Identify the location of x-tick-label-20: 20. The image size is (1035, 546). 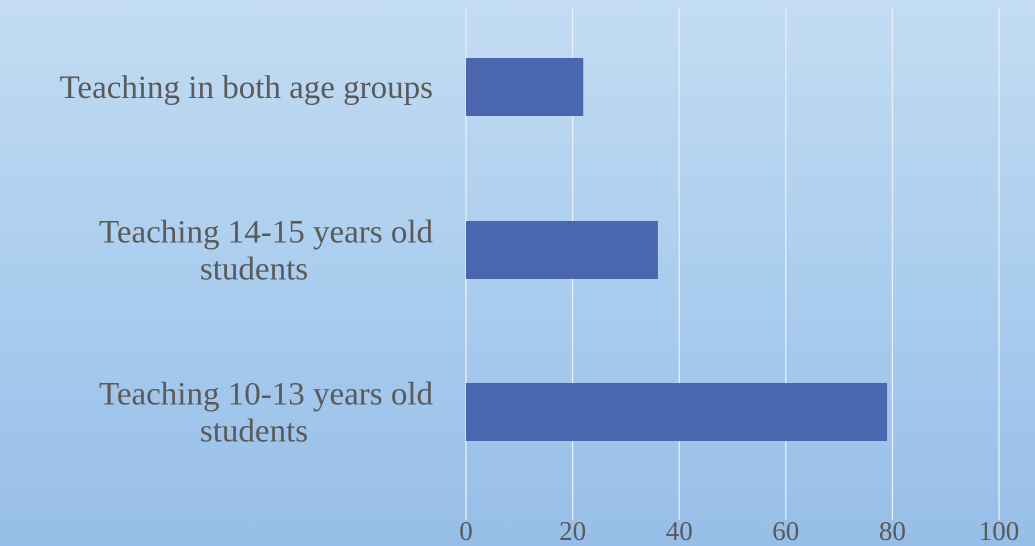
(572, 531).